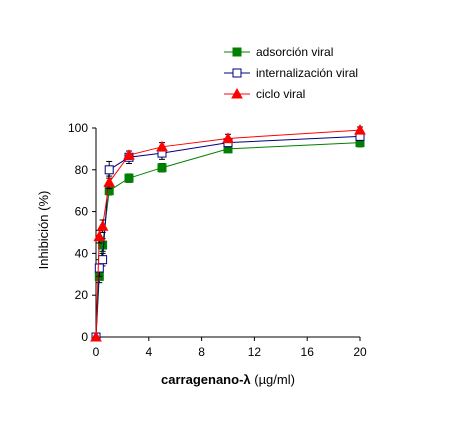  What do you see at coordinates (273, 379) in the screenshot?
I see `x-axis-label-unit: (µg/ml)` at bounding box center [273, 379].